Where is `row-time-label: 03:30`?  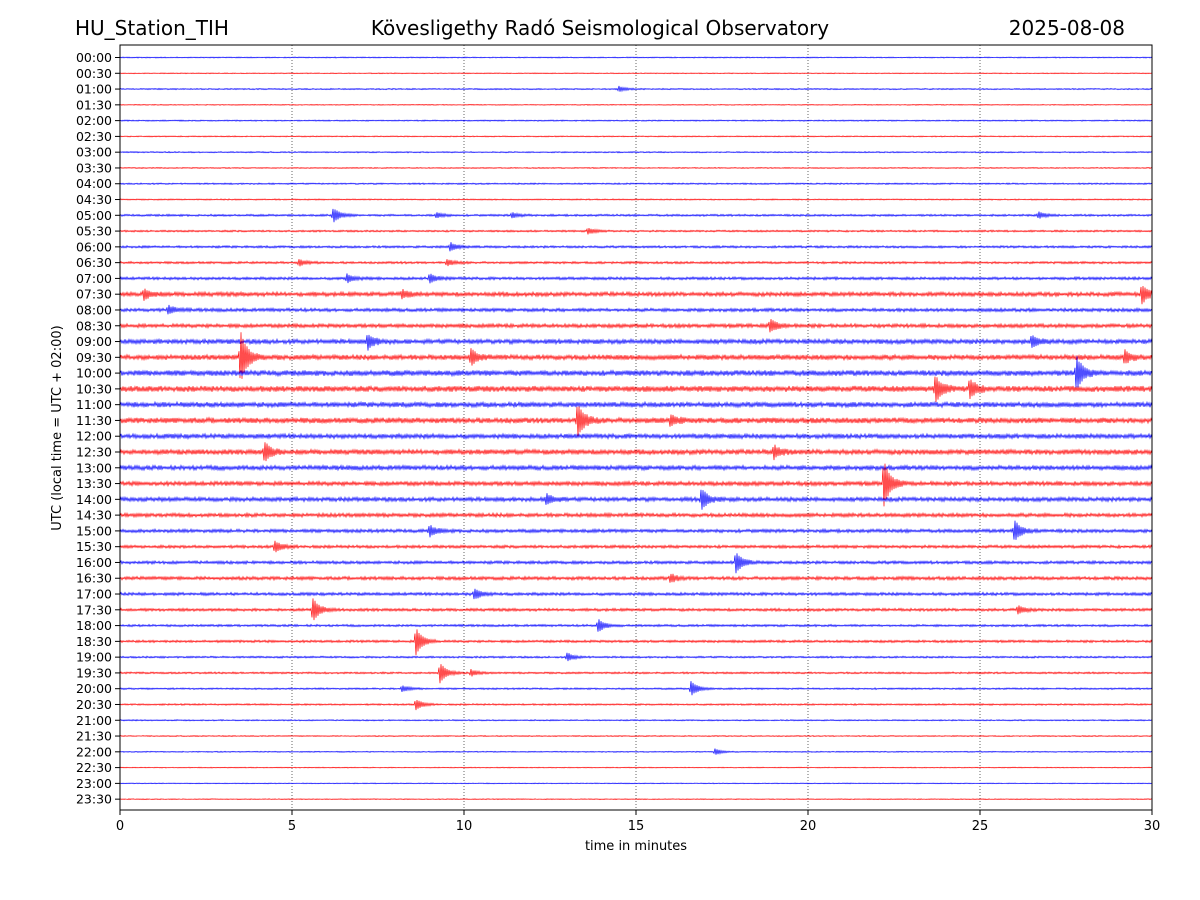 row-time-label: 03:30 is located at coordinates (94, 167).